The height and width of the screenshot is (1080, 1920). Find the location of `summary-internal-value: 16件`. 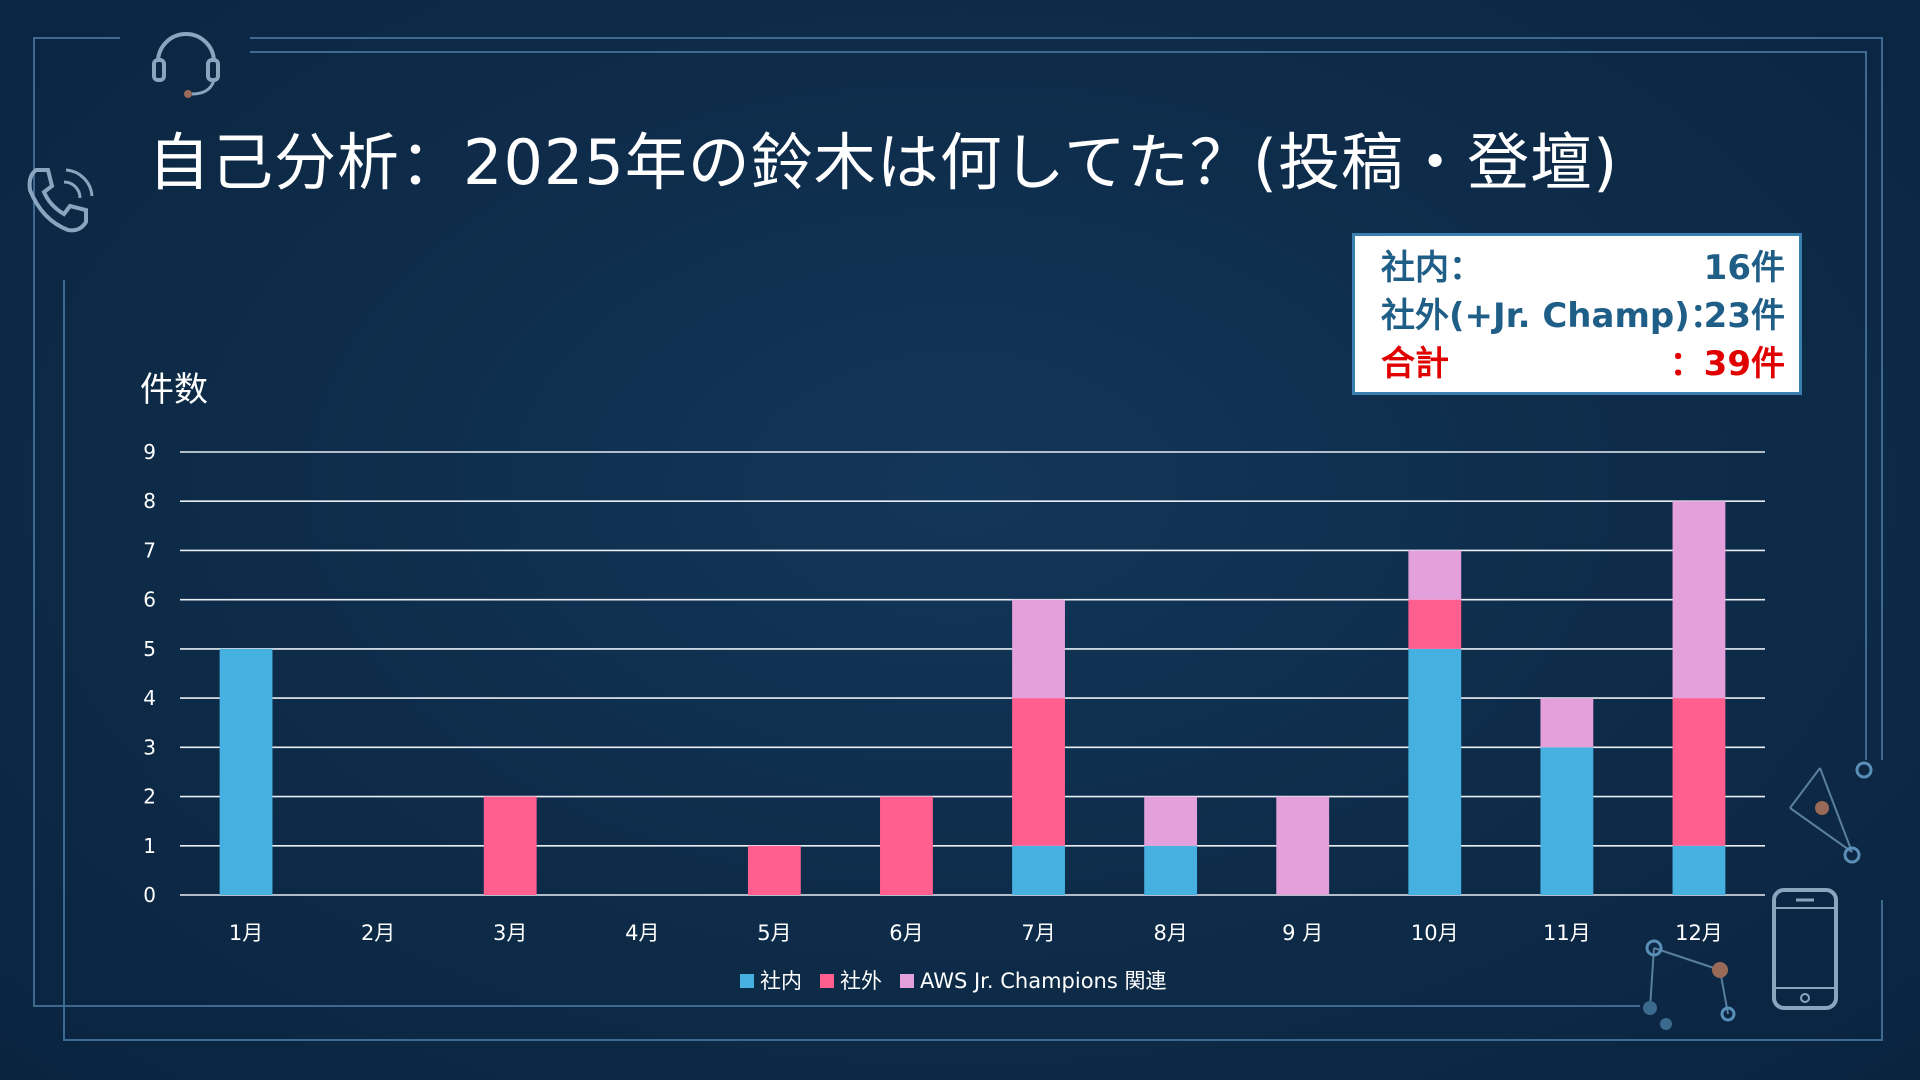

summary-internal-value: 16件 is located at coordinates (1744, 268).